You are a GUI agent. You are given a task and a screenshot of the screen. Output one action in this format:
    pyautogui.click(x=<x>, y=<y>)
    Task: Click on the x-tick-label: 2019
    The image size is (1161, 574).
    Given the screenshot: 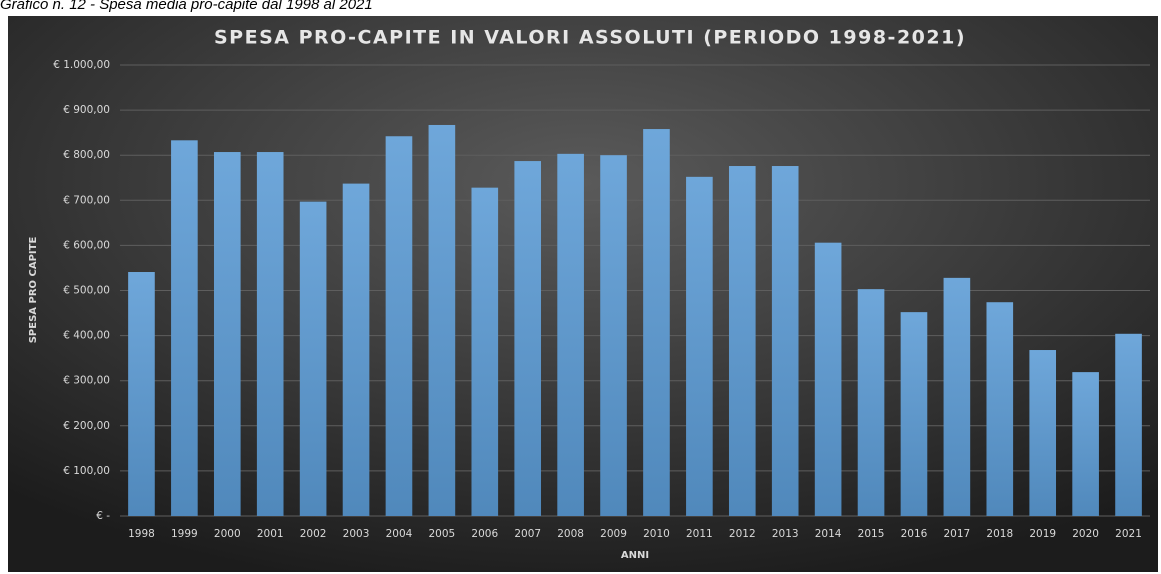 What is the action you would take?
    pyautogui.click(x=1042, y=534)
    